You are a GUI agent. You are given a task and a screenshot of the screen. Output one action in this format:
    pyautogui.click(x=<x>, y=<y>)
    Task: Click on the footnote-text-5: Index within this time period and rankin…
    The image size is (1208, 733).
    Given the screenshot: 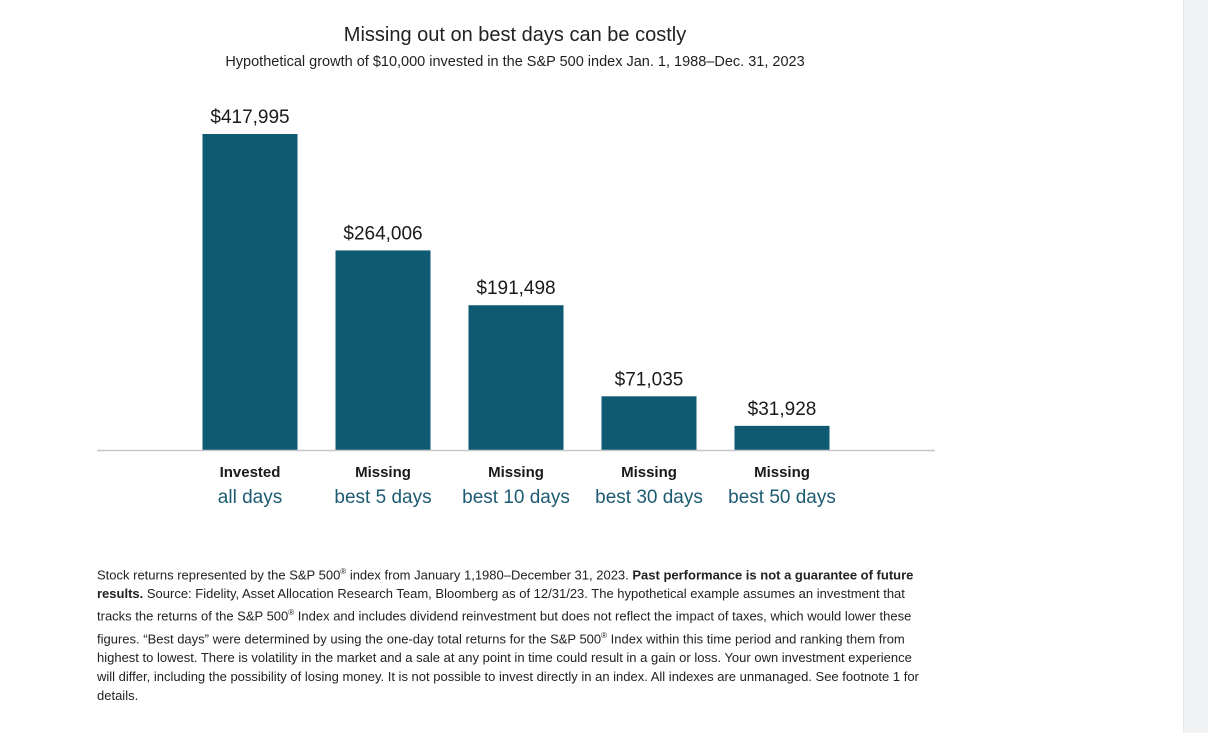 What is the action you would take?
    pyautogui.click(x=508, y=666)
    